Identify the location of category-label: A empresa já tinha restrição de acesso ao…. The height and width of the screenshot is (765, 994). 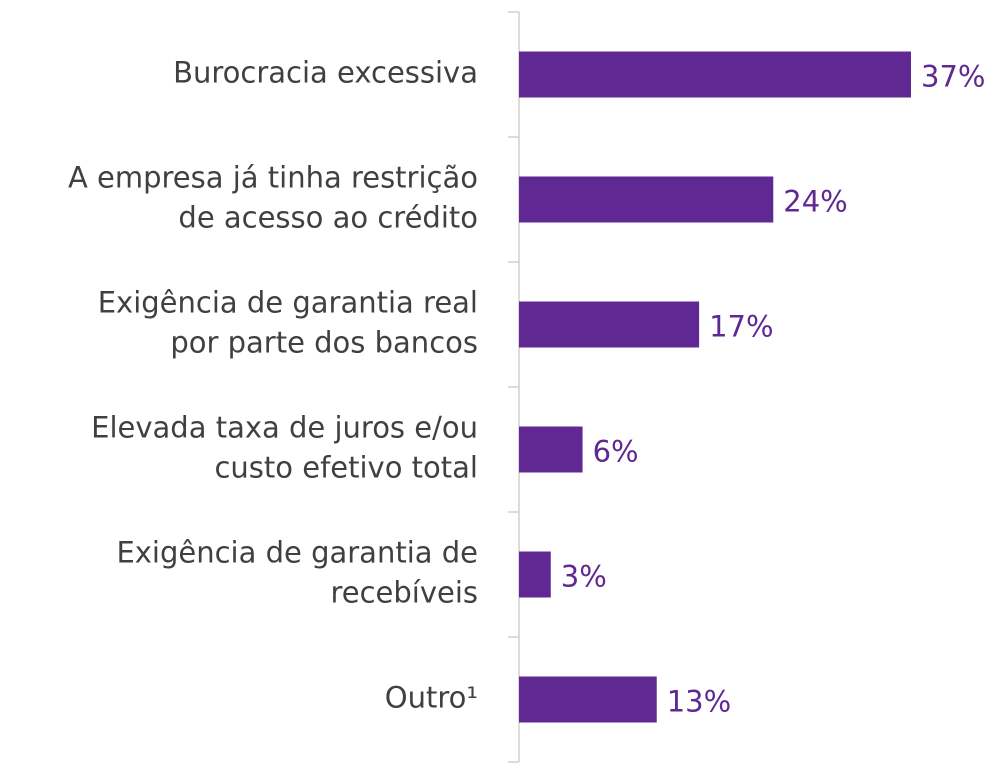
(273, 198).